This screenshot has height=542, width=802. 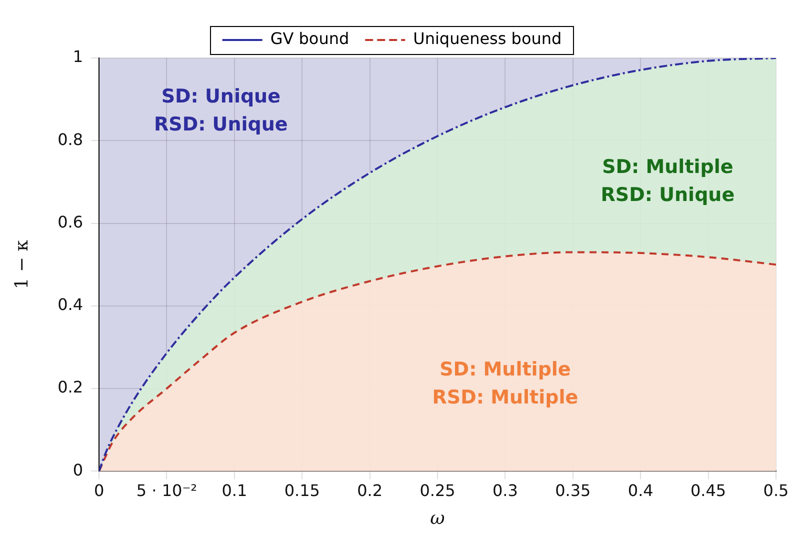 What do you see at coordinates (71, 139) in the screenshot?
I see `y-tick-label: 0.8` at bounding box center [71, 139].